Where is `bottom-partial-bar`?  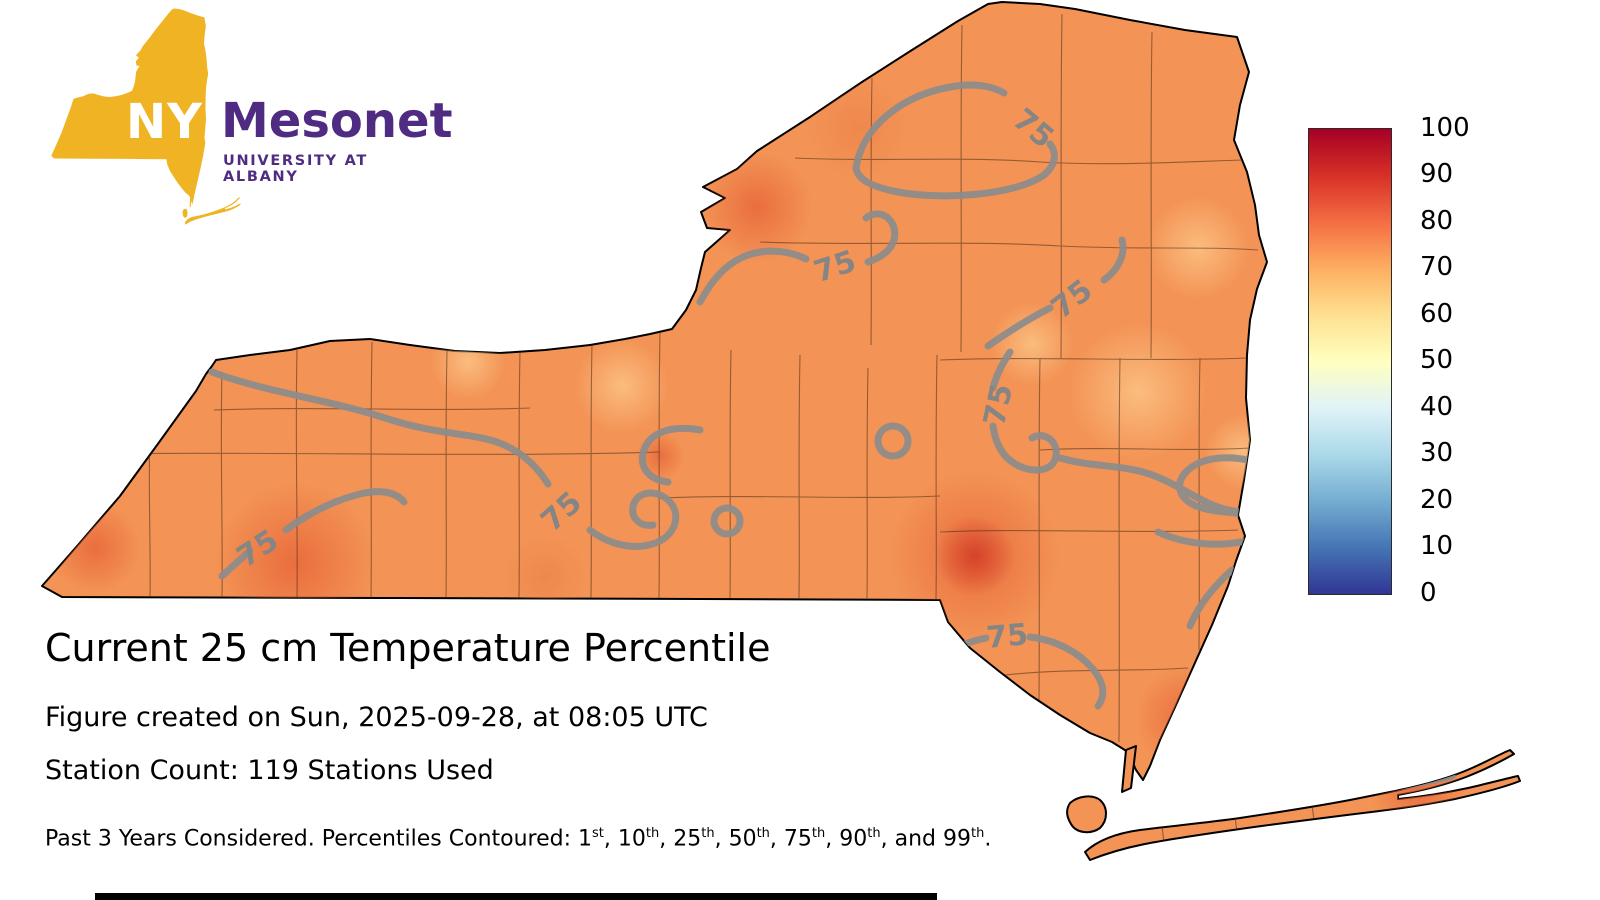 bottom-partial-bar is located at coordinates (516, 896).